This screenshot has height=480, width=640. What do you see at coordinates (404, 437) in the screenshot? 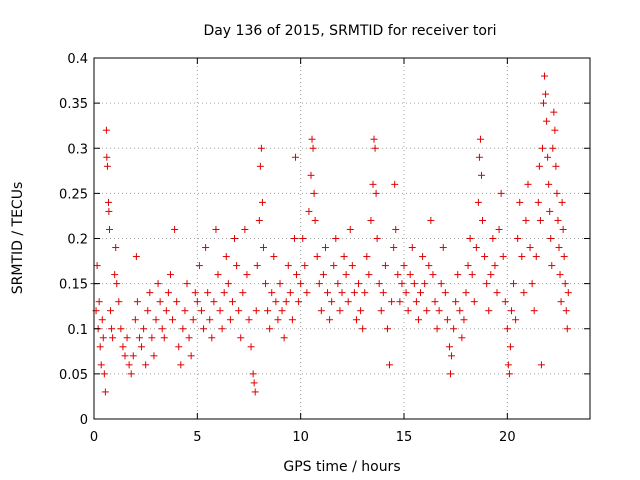
I see `x-tick-label: 15` at bounding box center [404, 437].